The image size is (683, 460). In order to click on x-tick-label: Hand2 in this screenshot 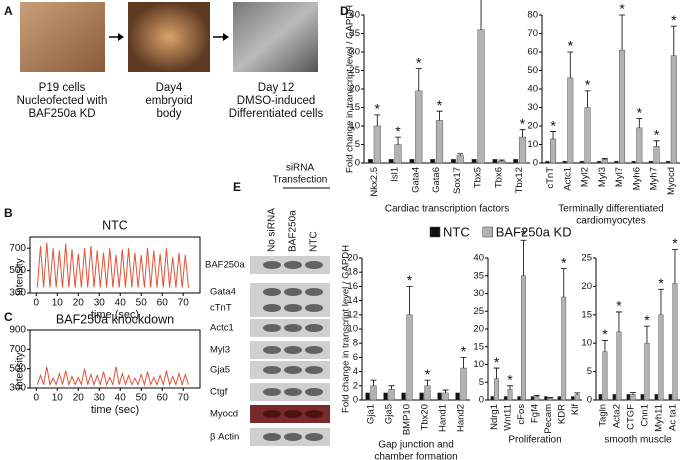, I will do `click(461, 418)`.